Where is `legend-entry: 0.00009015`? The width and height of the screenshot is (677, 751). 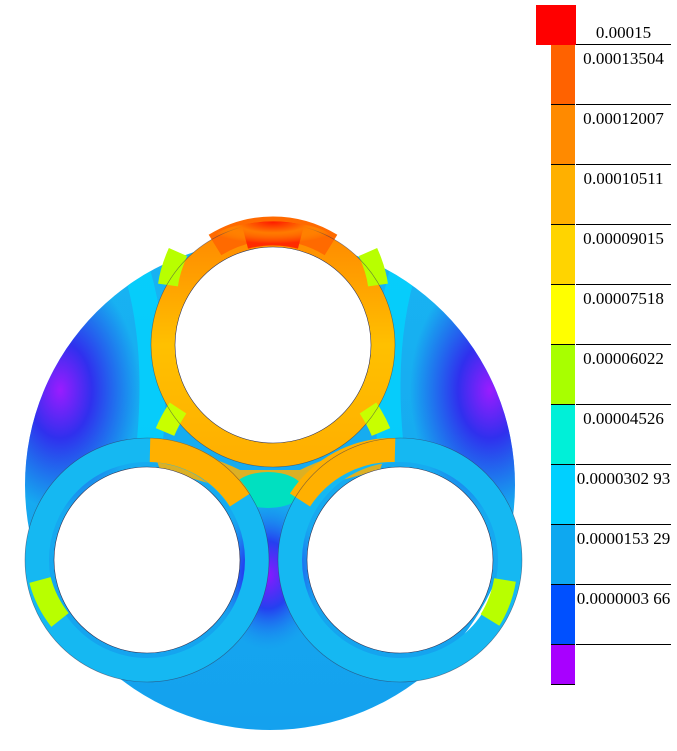
legend-entry: 0.00009015 is located at coordinates (604, 255).